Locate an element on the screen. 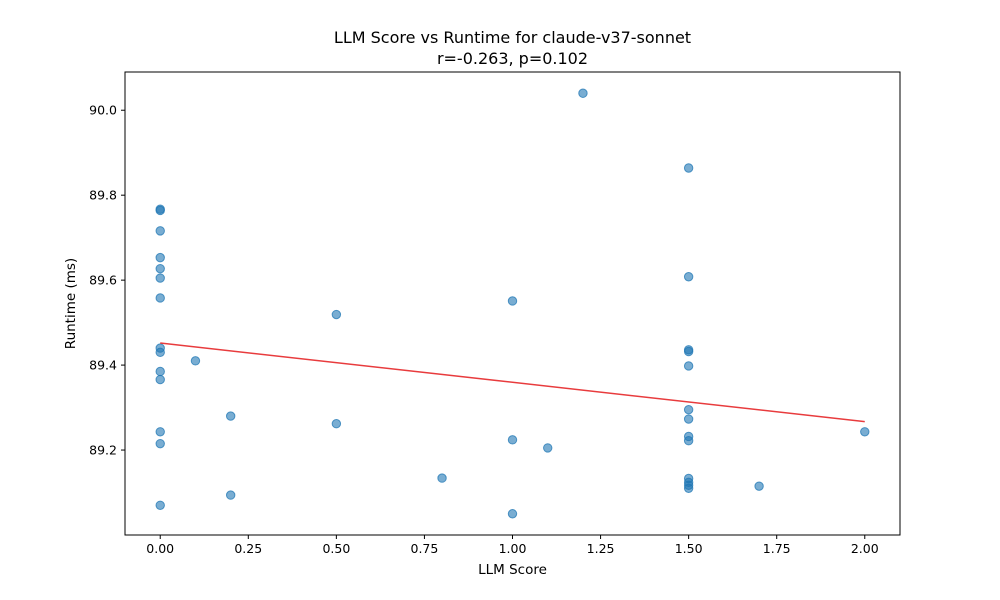 This screenshot has width=1000, height=600. y-tick-label: 89.8 is located at coordinates (103, 195).